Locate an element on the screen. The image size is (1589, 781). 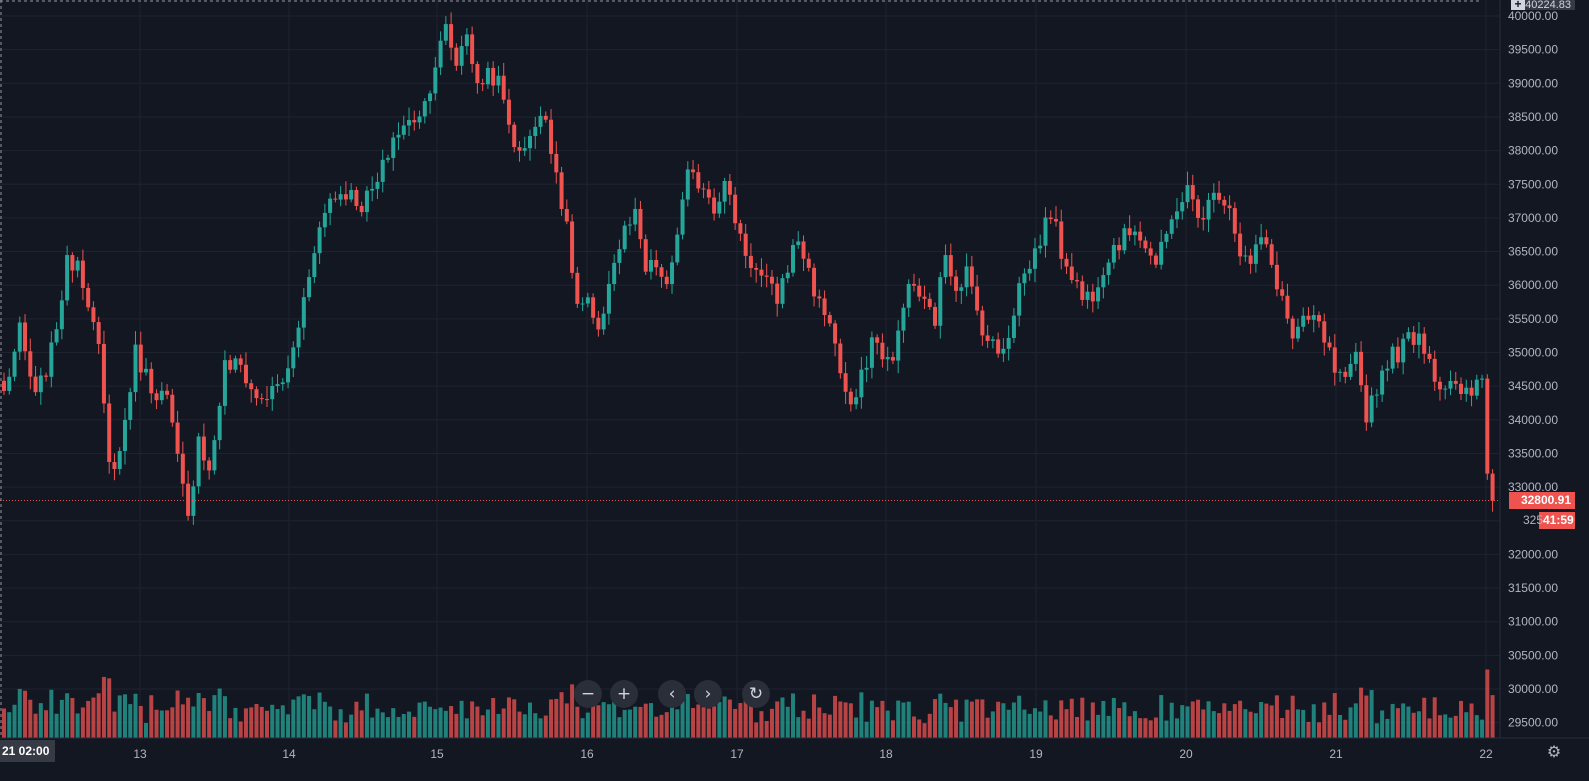
reset-chart-button: ↻ is located at coordinates (756, 694).